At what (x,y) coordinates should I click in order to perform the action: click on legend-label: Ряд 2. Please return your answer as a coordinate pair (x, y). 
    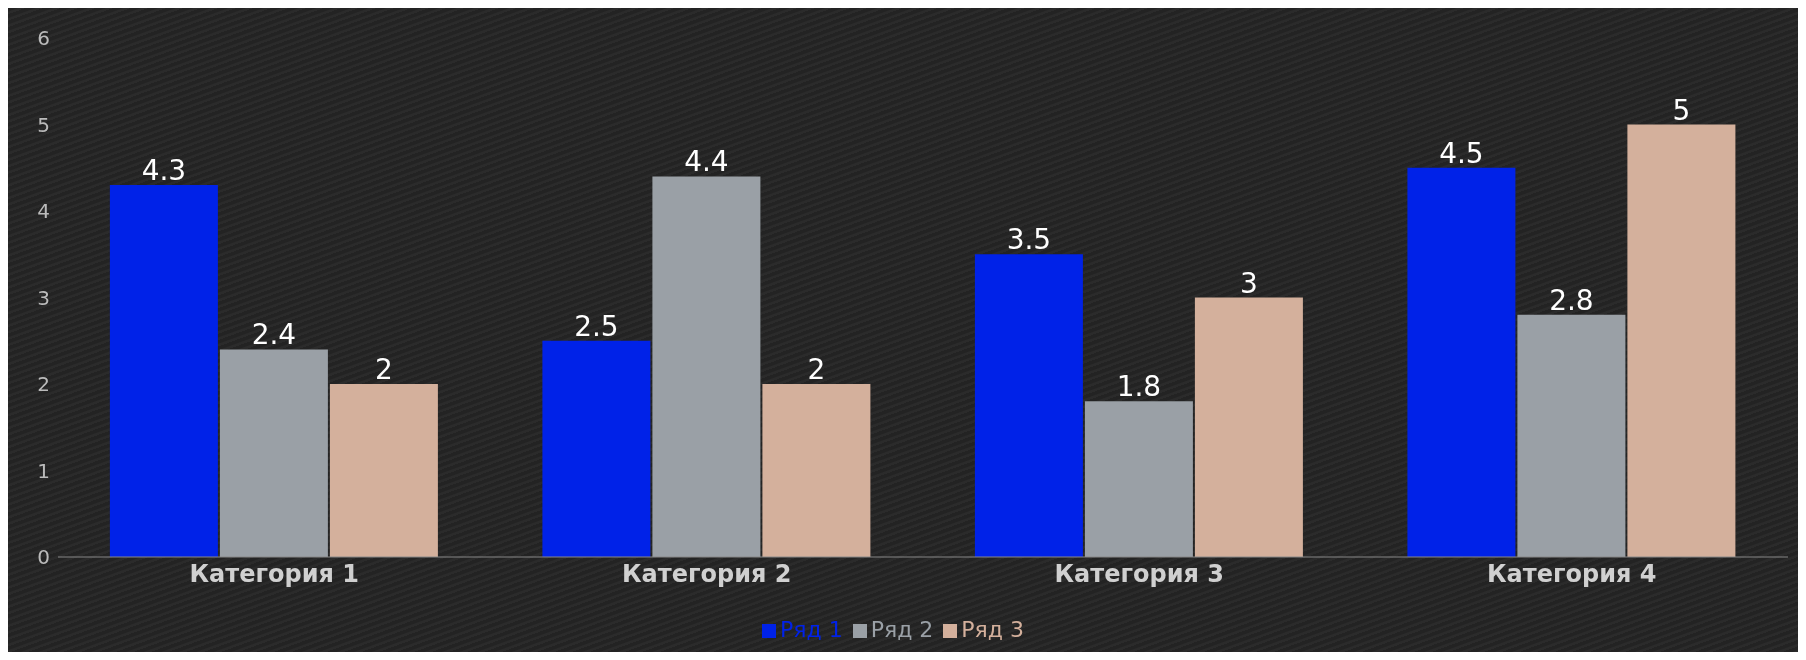
    Looking at the image, I should click on (902, 629).